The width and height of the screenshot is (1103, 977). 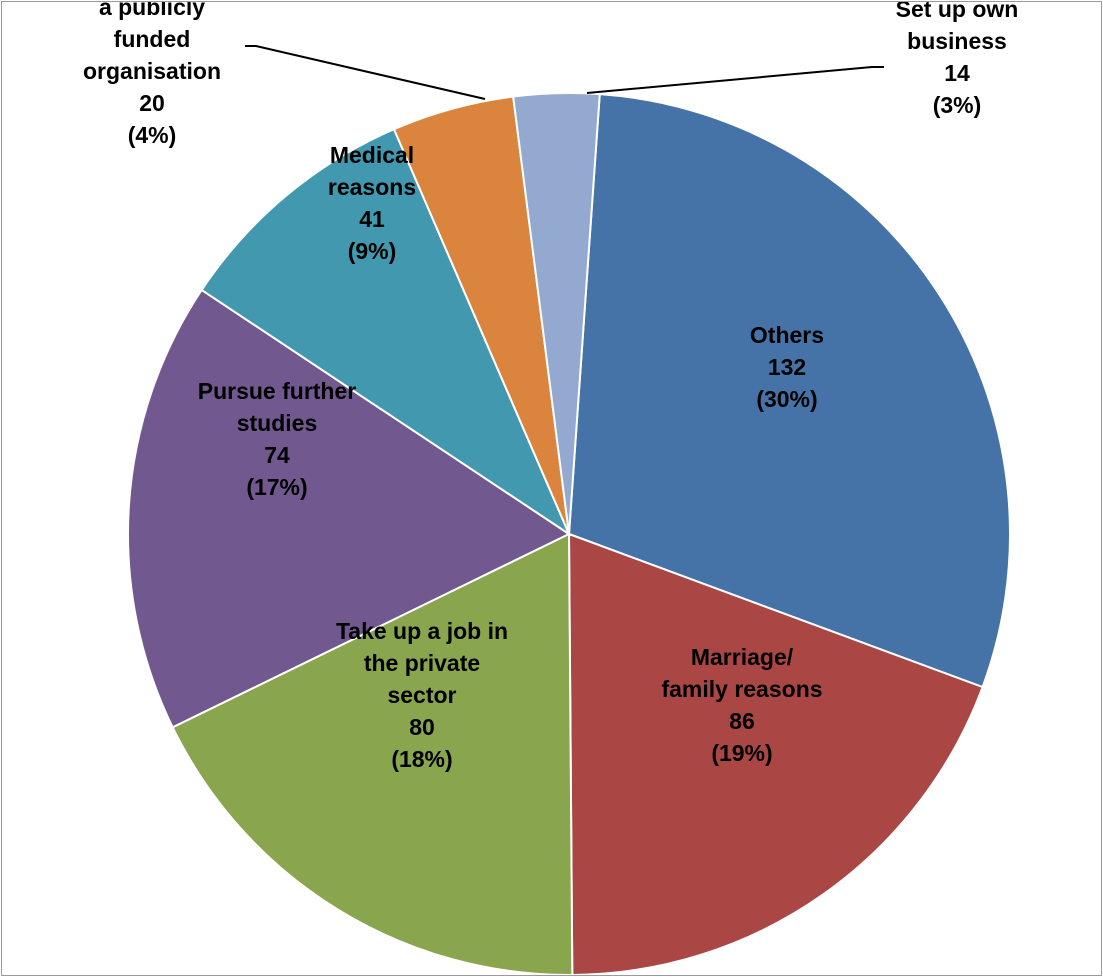 What do you see at coordinates (957, 105) in the screenshot?
I see `slice-label-line: (3%)` at bounding box center [957, 105].